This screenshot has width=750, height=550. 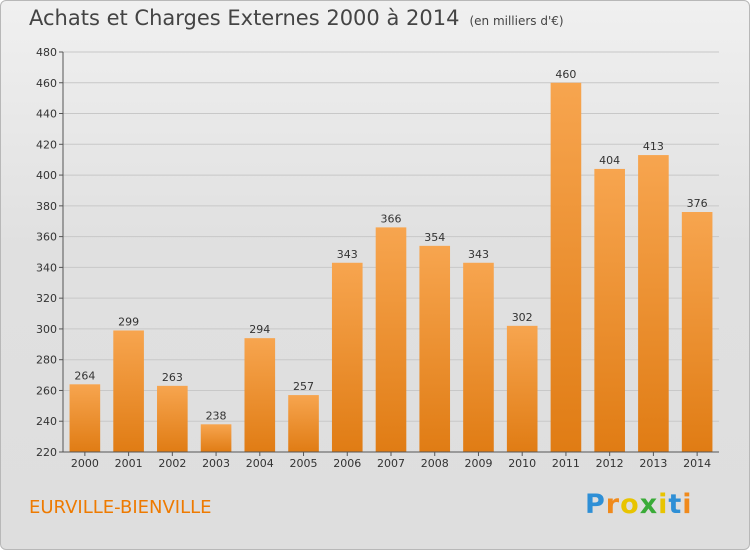 What do you see at coordinates (46, 267) in the screenshot?
I see `y-tick-label: 340` at bounding box center [46, 267].